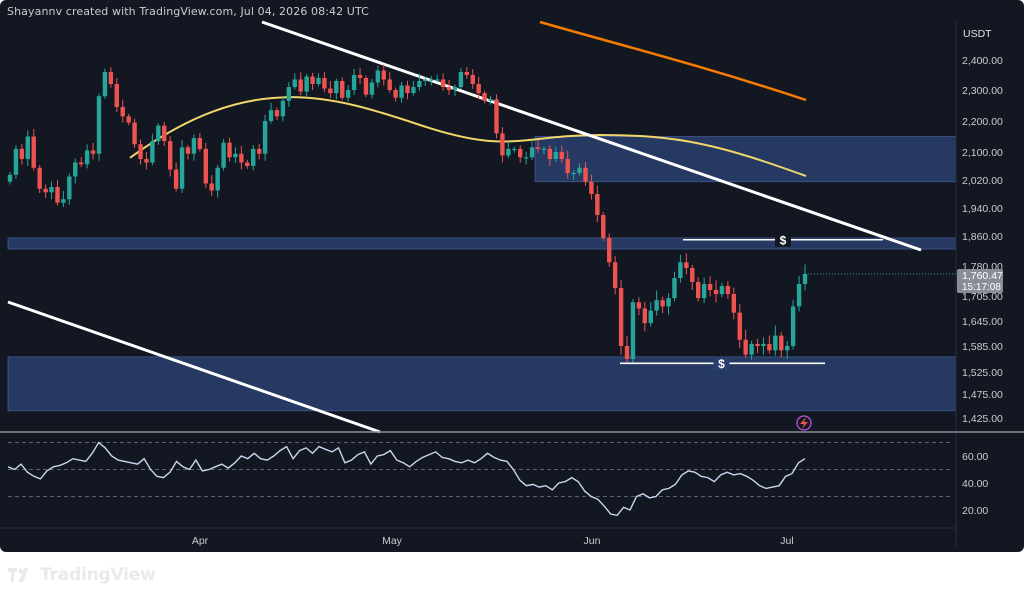 The width and height of the screenshot is (1024, 596). Describe the element at coordinates (982, 61) in the screenshot. I see `price-tick-label: 2,400.00` at that location.